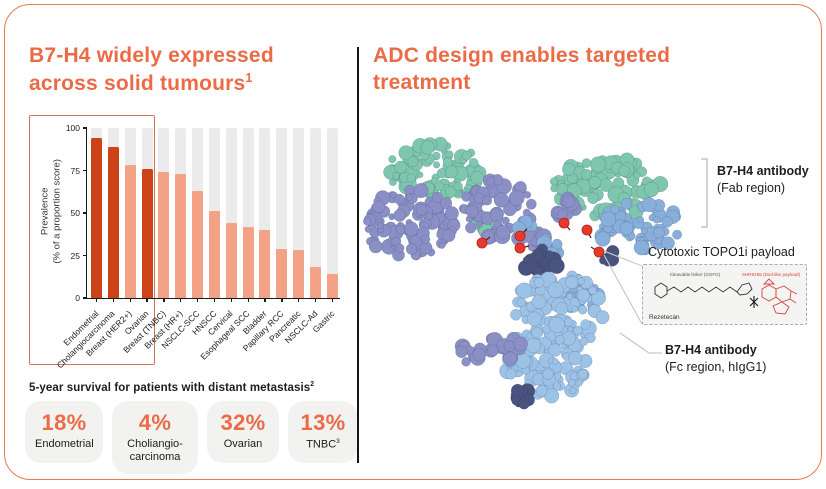 Image resolution: width=826 pixels, height=489 pixels. I want to click on y-tick-label: 75, so click(75, 170).